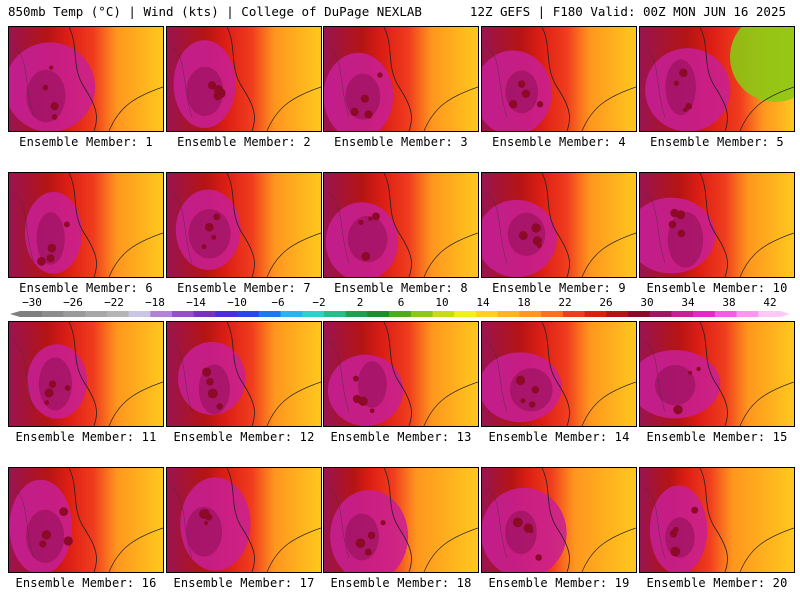 This screenshot has height=600, width=800. Describe the element at coordinates (524, 302) in the screenshot. I see `color-scale-tick-label: 18` at that location.